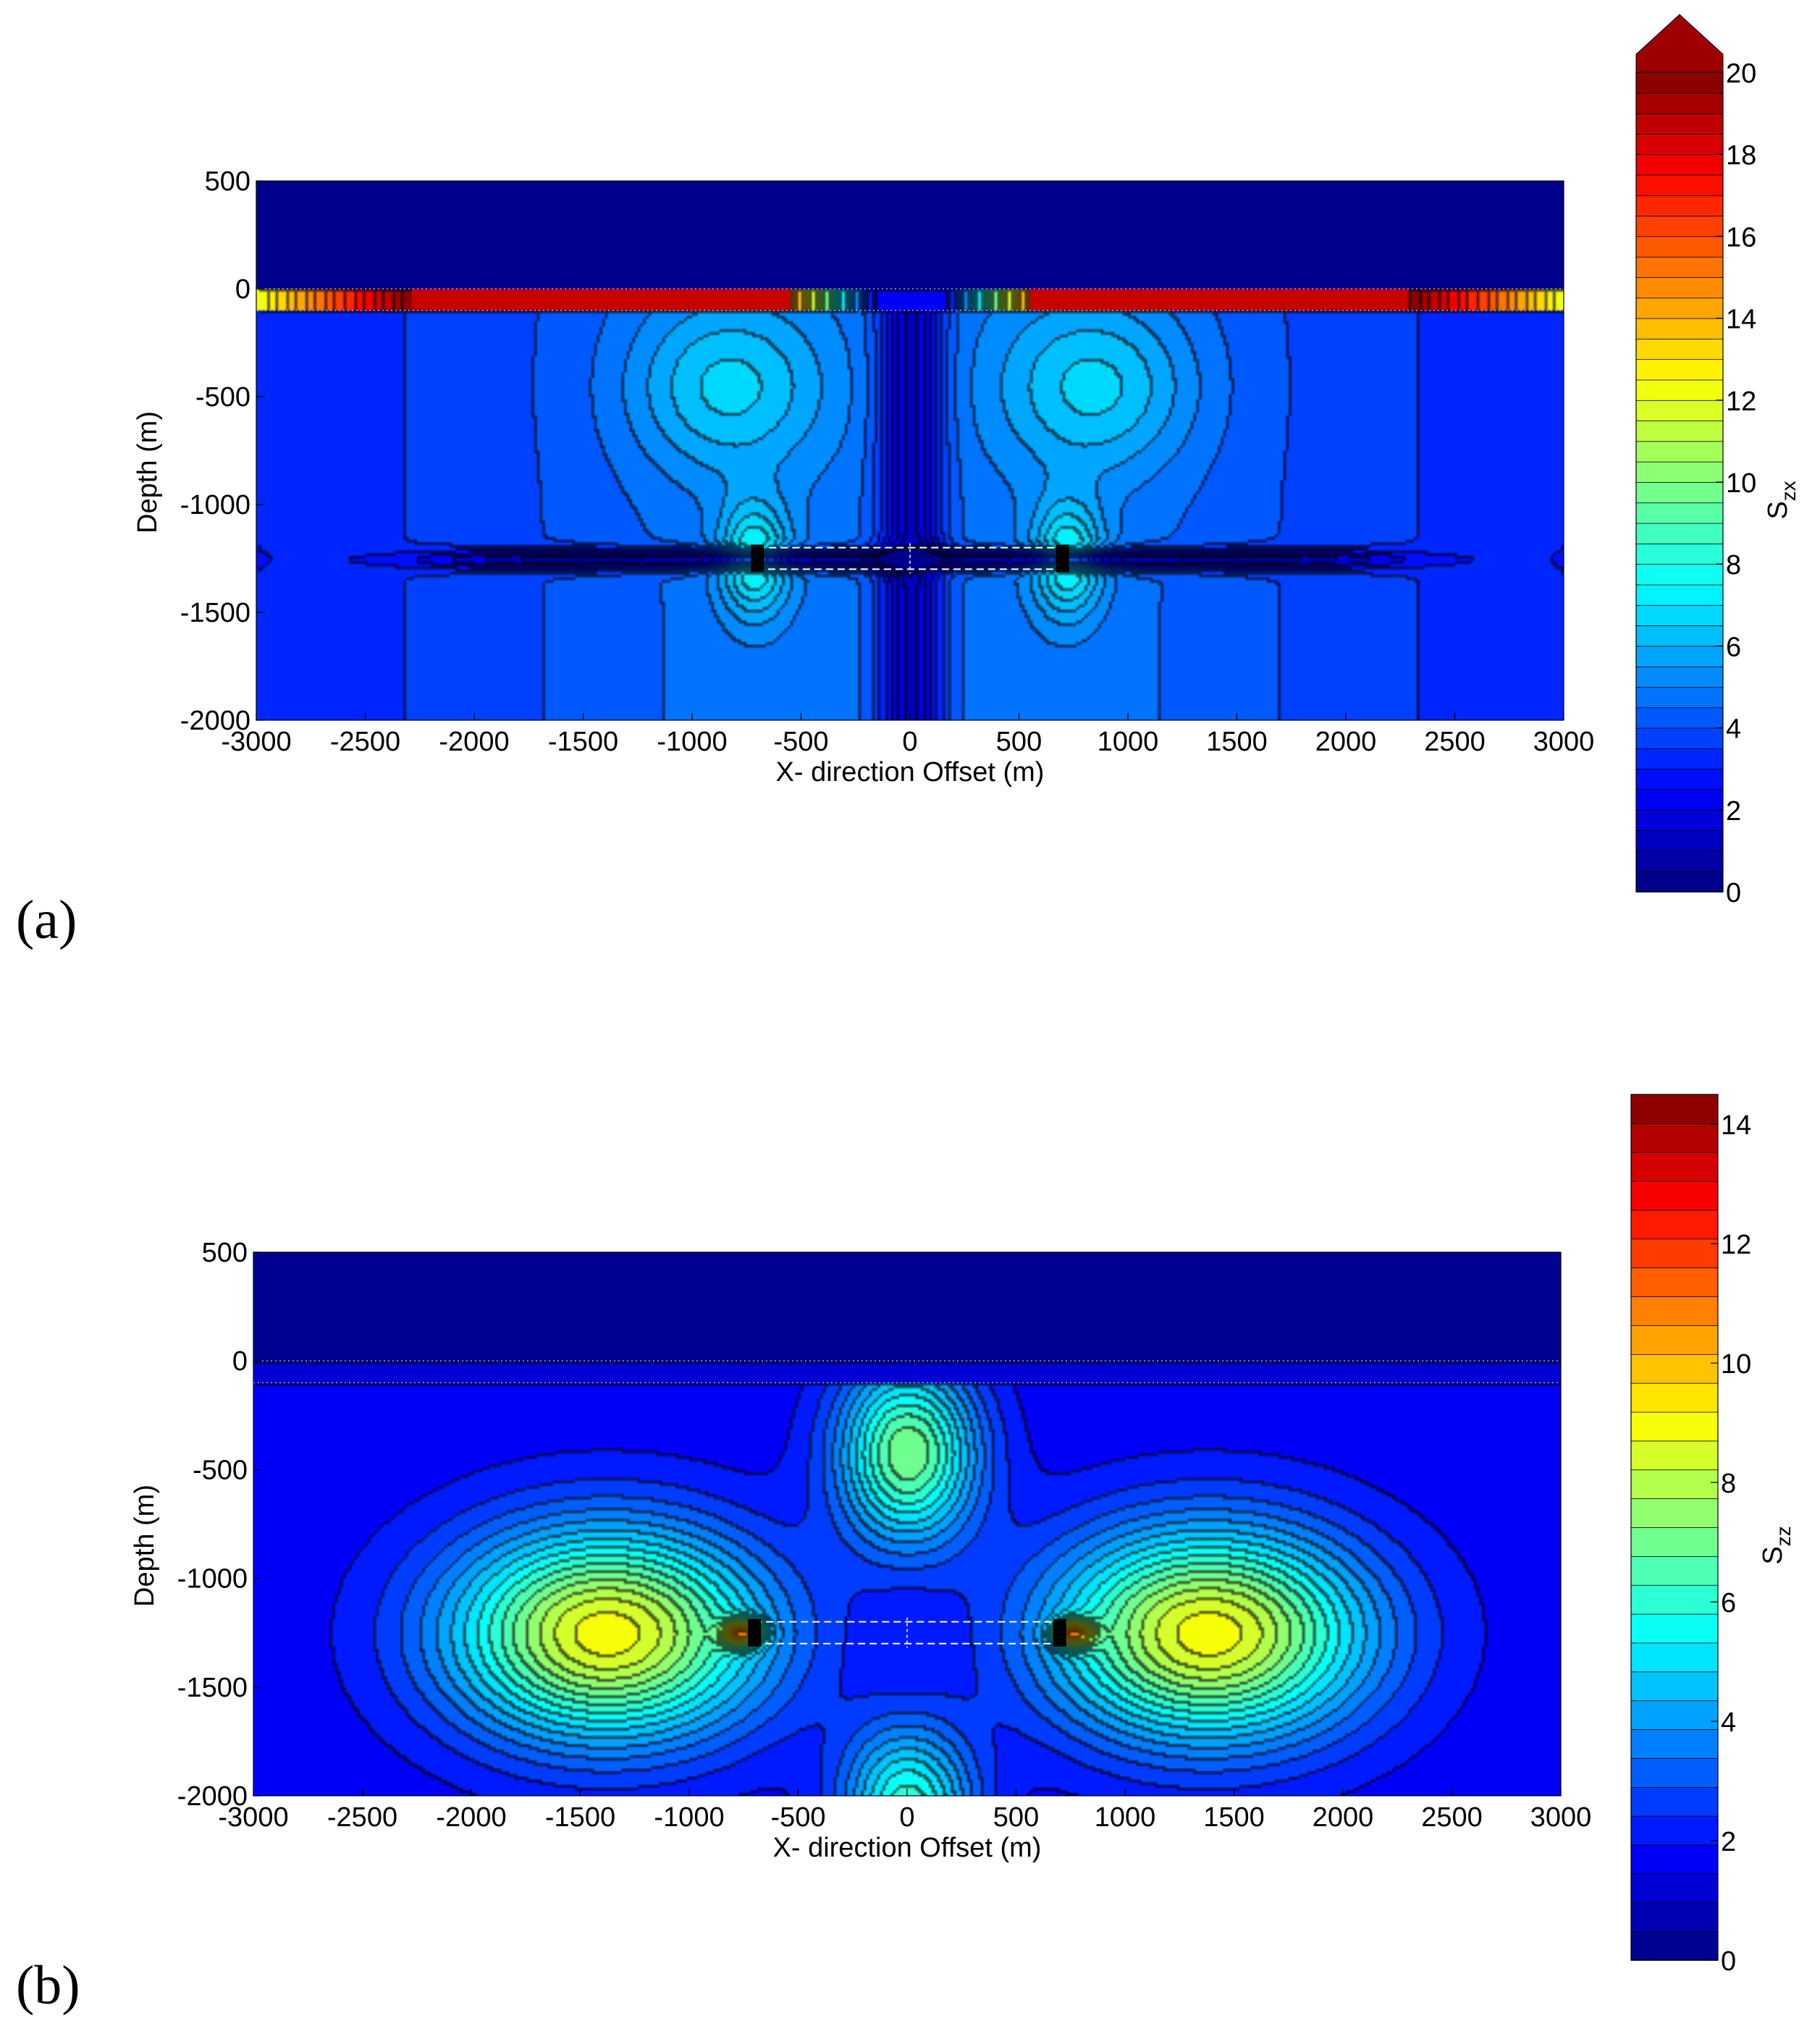  What do you see at coordinates (1784, 1536) in the screenshot?
I see `colorbar-label-sub: zz` at bounding box center [1784, 1536].